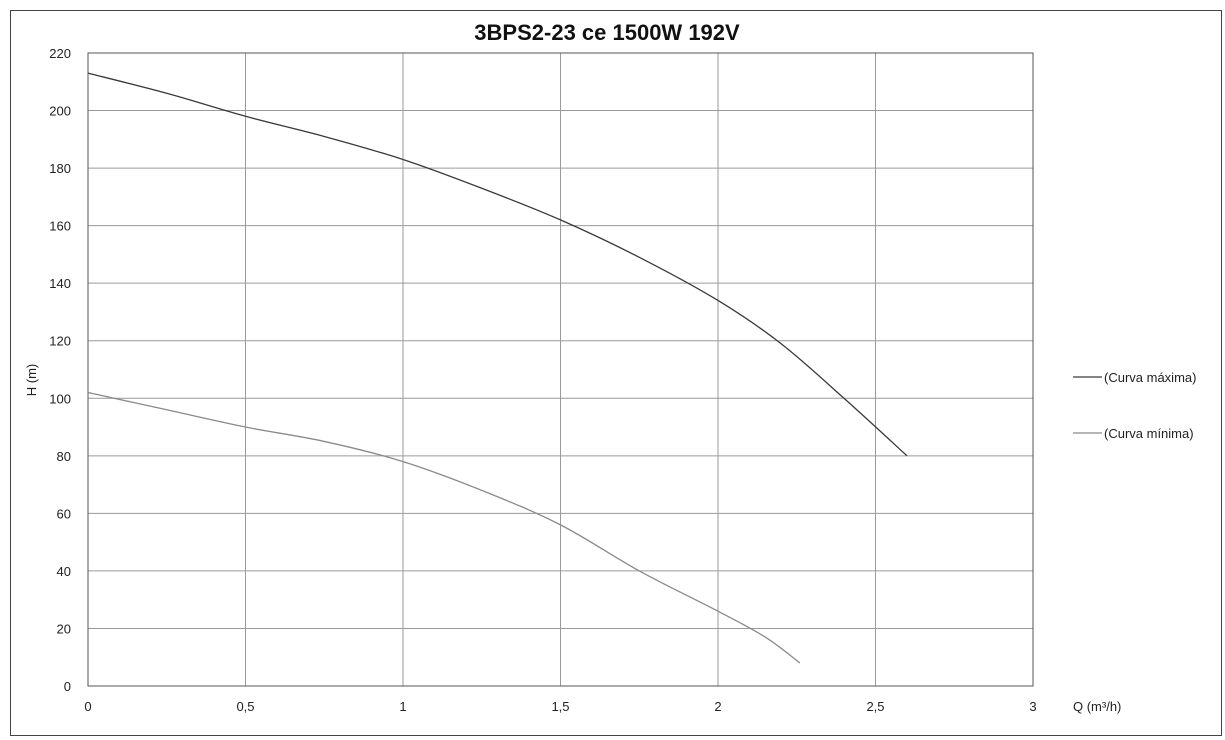  What do you see at coordinates (64, 513) in the screenshot?
I see `y-tick-label: 60` at bounding box center [64, 513].